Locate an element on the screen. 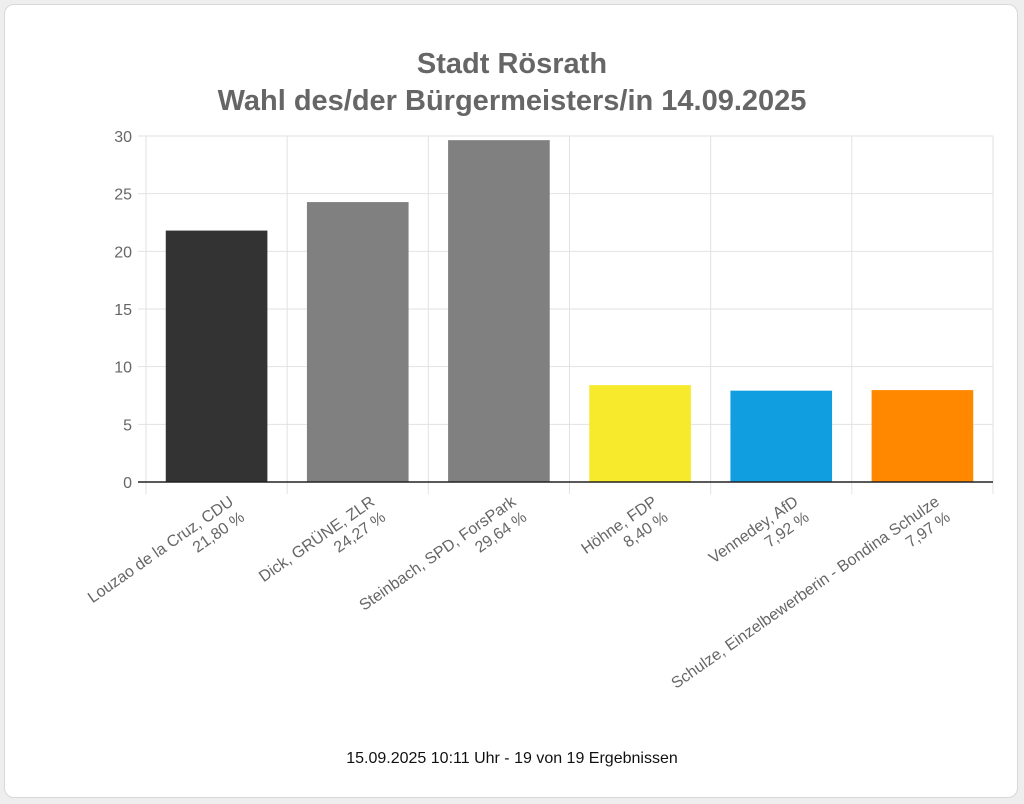 The width and height of the screenshot is (1024, 804). x-tick-label-name: Steinbach, SPD, ForsPark is located at coordinates (438, 554).